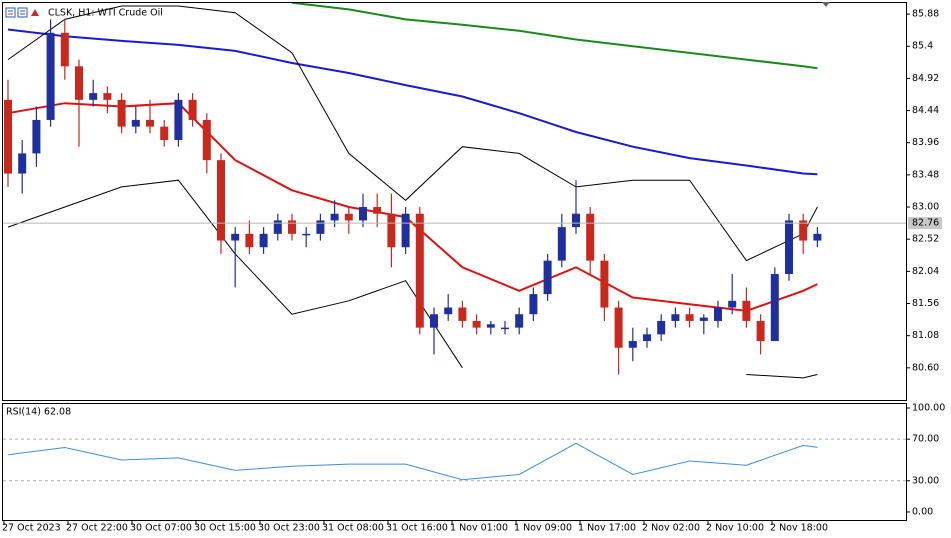 The height and width of the screenshot is (538, 951). What do you see at coordinates (925, 367) in the screenshot?
I see `y-tick-label: 80.60` at bounding box center [925, 367].